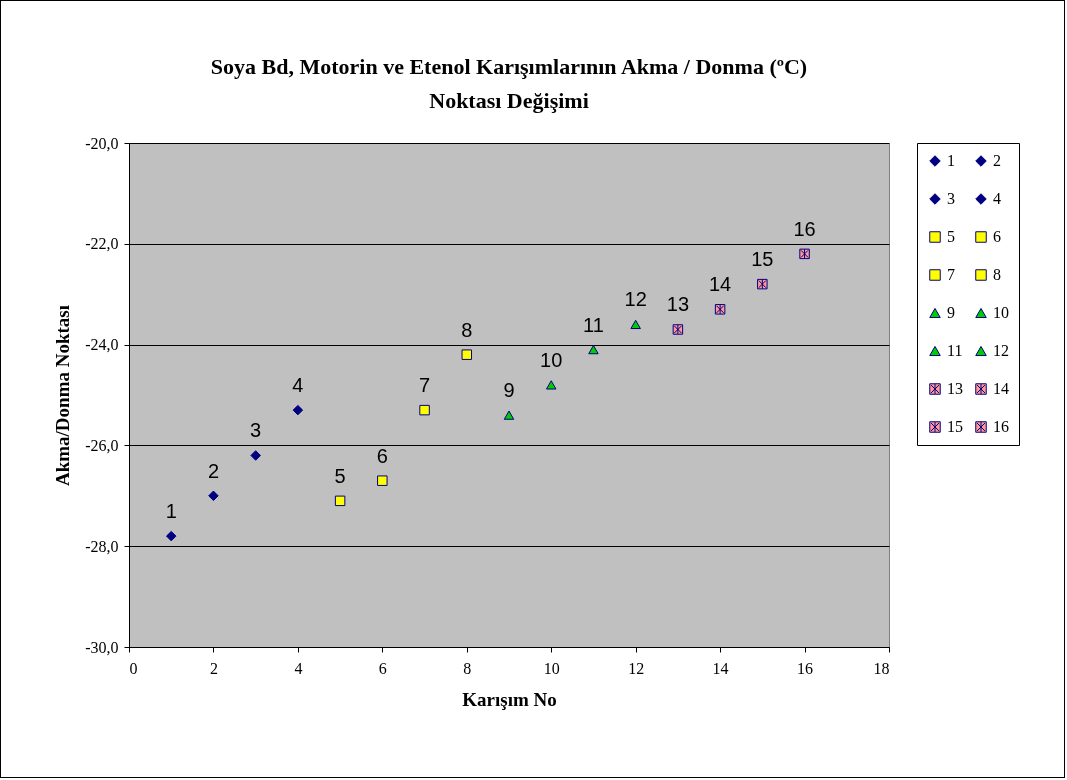  What do you see at coordinates (424, 385) in the screenshot?
I see `text: 7` at bounding box center [424, 385].